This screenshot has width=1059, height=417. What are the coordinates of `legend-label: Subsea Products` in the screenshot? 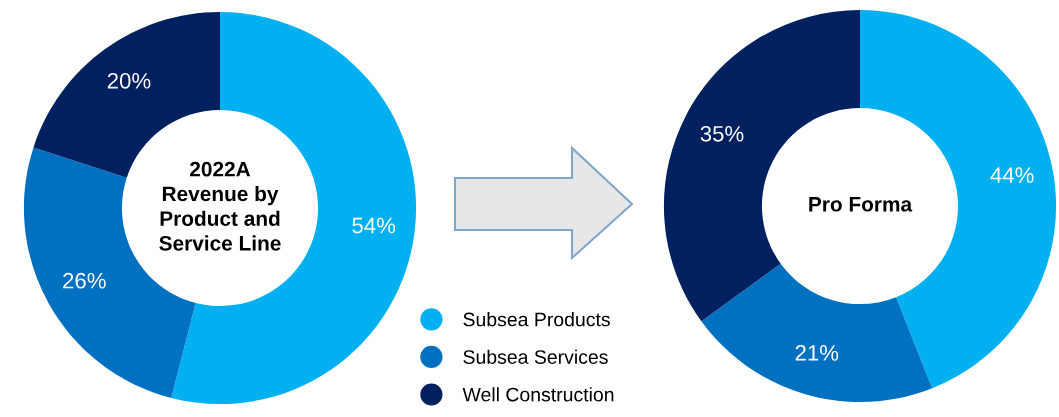 It's located at (536, 319).